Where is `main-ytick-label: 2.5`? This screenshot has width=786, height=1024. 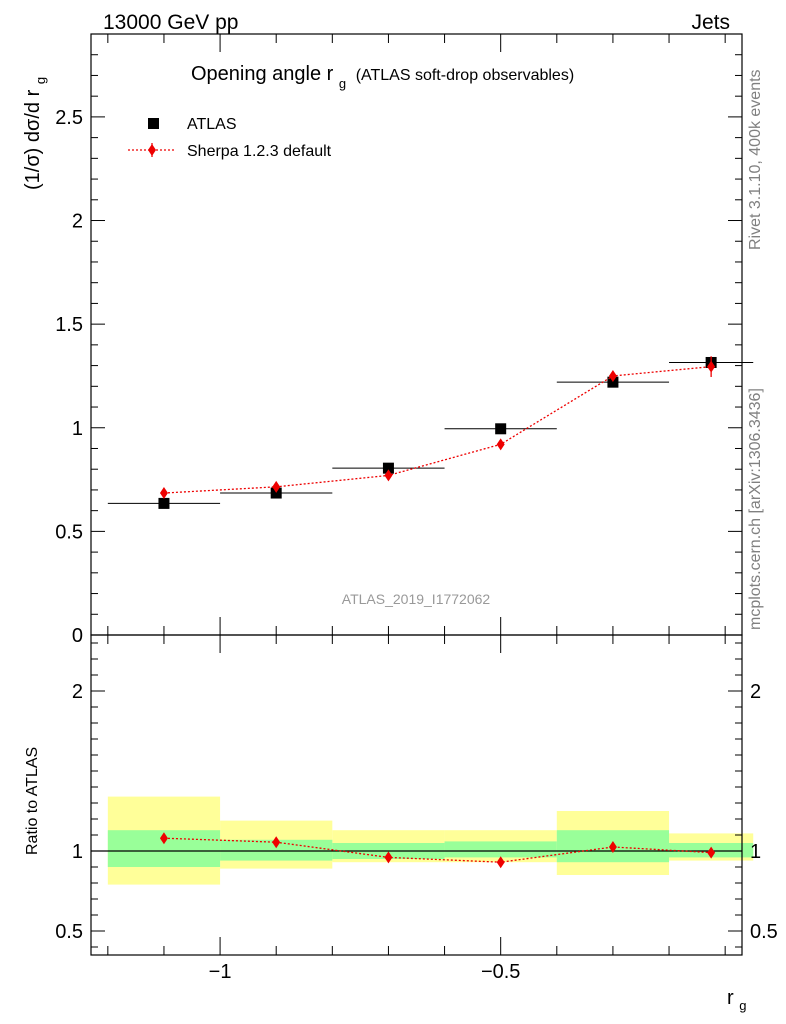 main-ytick-label: 2.5 is located at coordinates (69, 118).